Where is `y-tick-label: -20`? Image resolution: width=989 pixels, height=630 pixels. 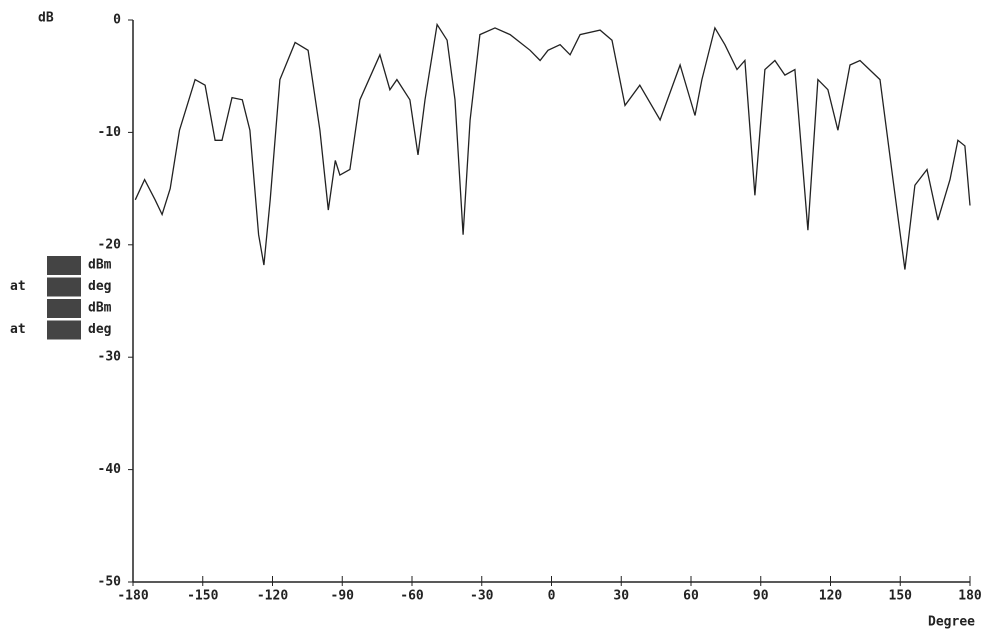 y-tick-label: -20 is located at coordinates (110, 244).